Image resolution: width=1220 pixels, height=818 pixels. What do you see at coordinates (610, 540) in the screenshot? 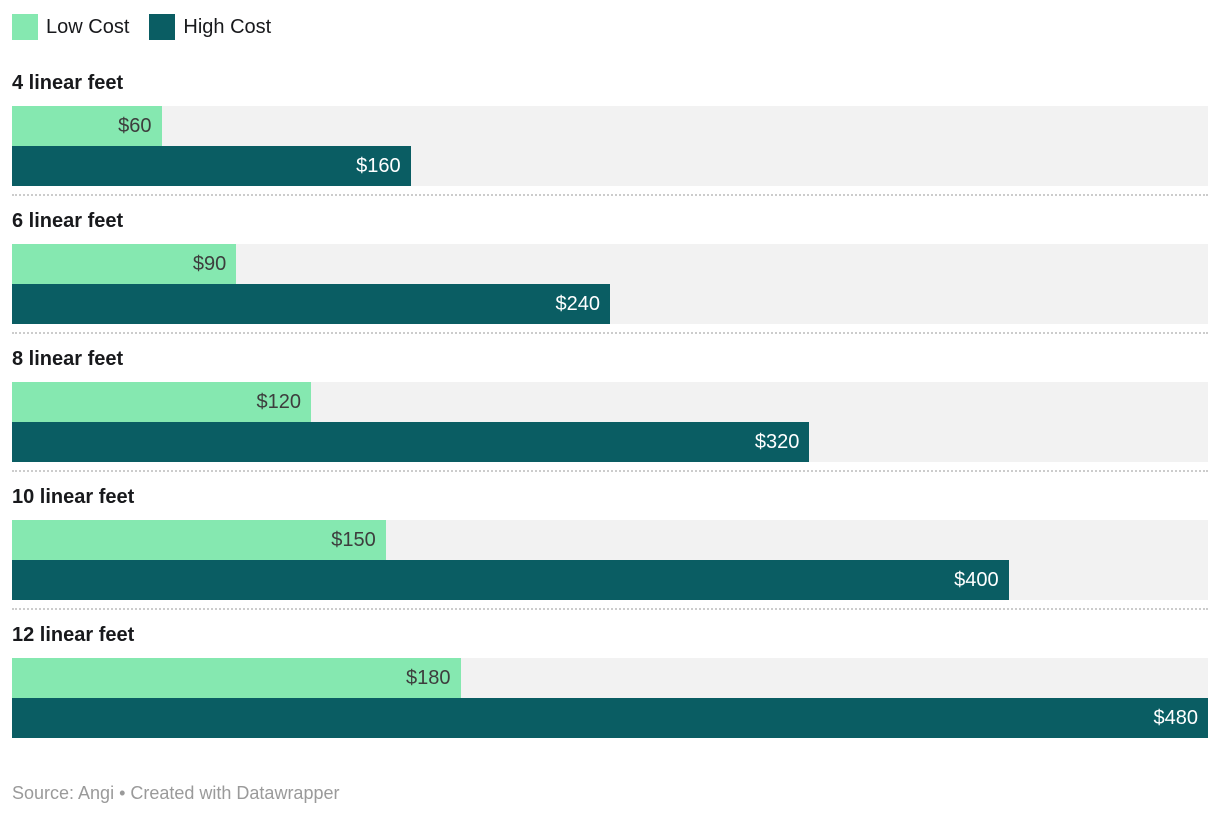
I see `bar-track: $150` at bounding box center [610, 540].